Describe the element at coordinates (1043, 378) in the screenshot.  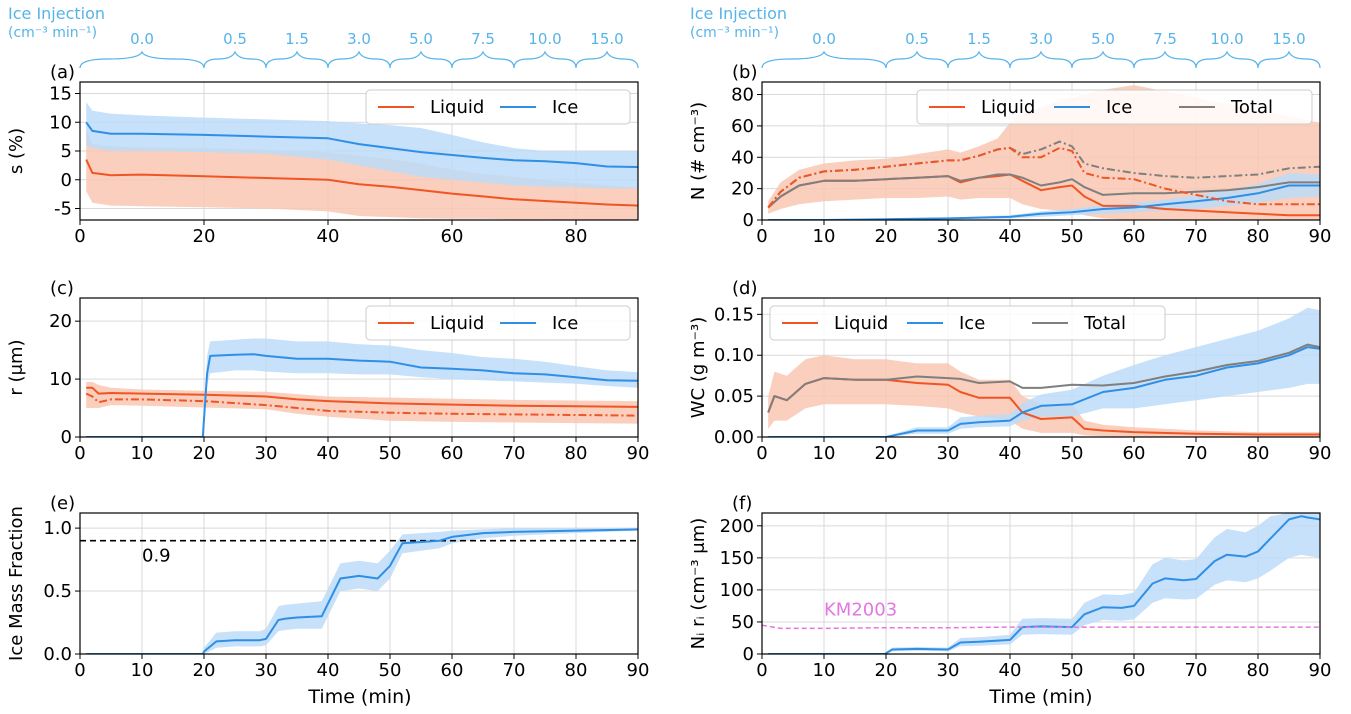
I see `series-line-total` at that location.